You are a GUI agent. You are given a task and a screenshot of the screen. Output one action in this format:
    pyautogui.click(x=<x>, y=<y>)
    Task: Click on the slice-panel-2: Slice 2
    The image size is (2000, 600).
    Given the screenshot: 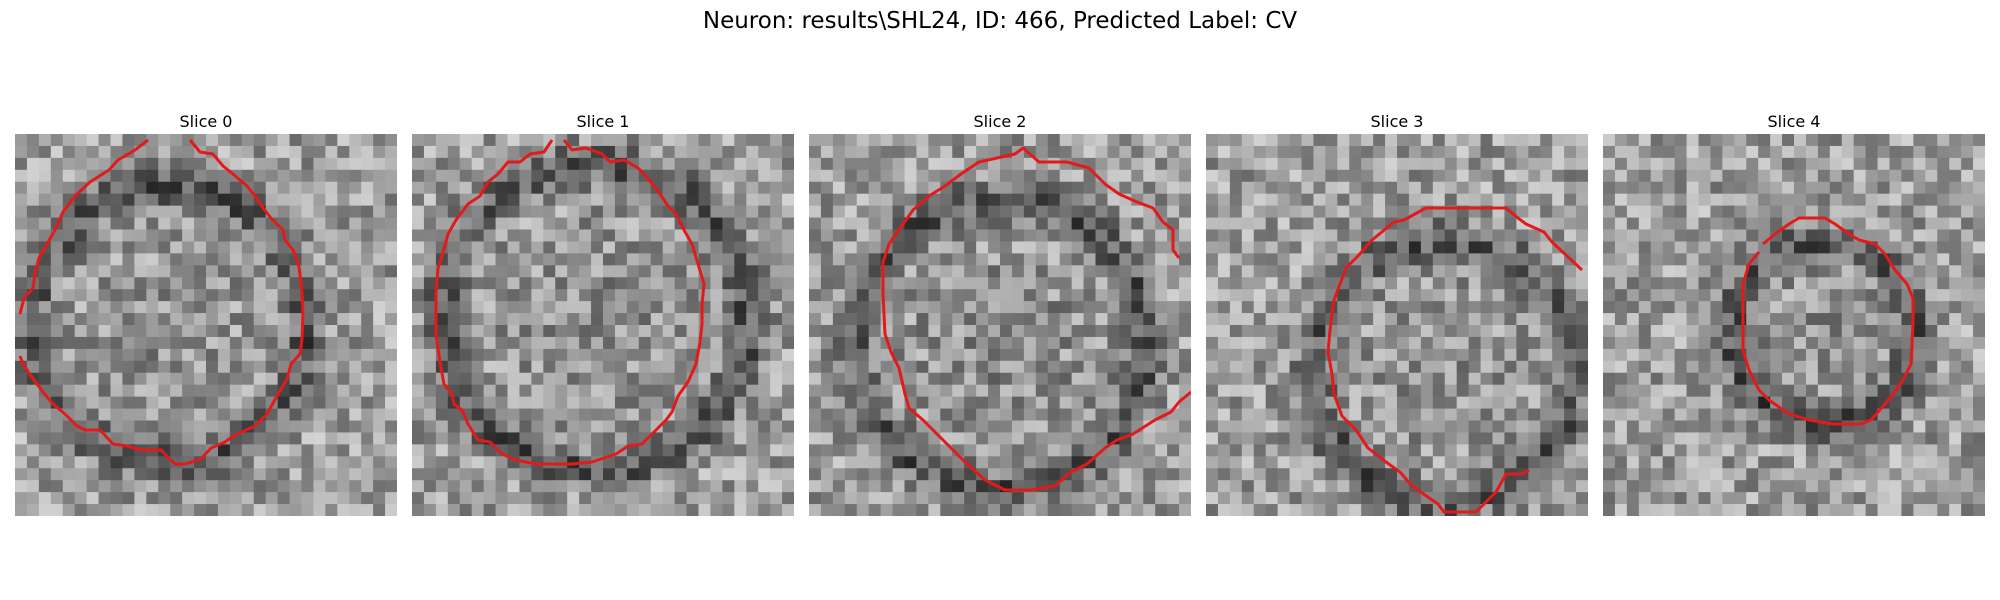 What is the action you would take?
    pyautogui.click(x=1000, y=324)
    